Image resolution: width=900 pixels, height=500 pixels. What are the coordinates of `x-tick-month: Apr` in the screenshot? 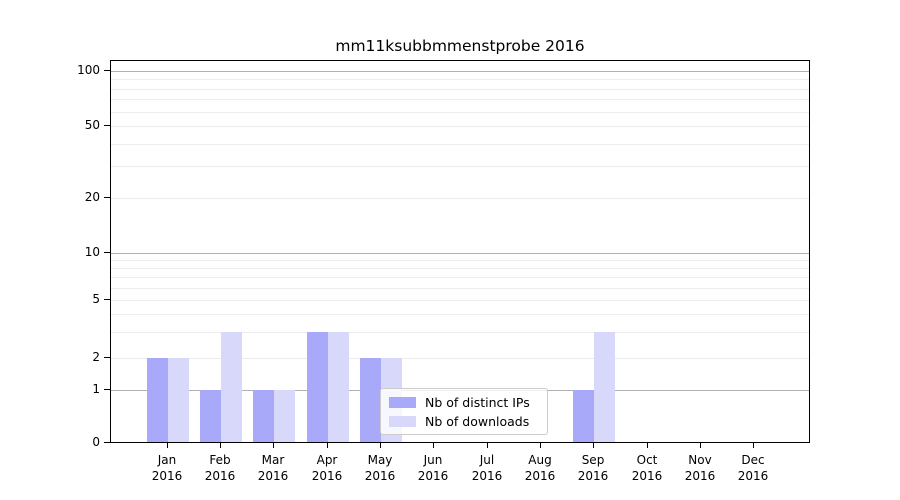 It's located at (327, 460).